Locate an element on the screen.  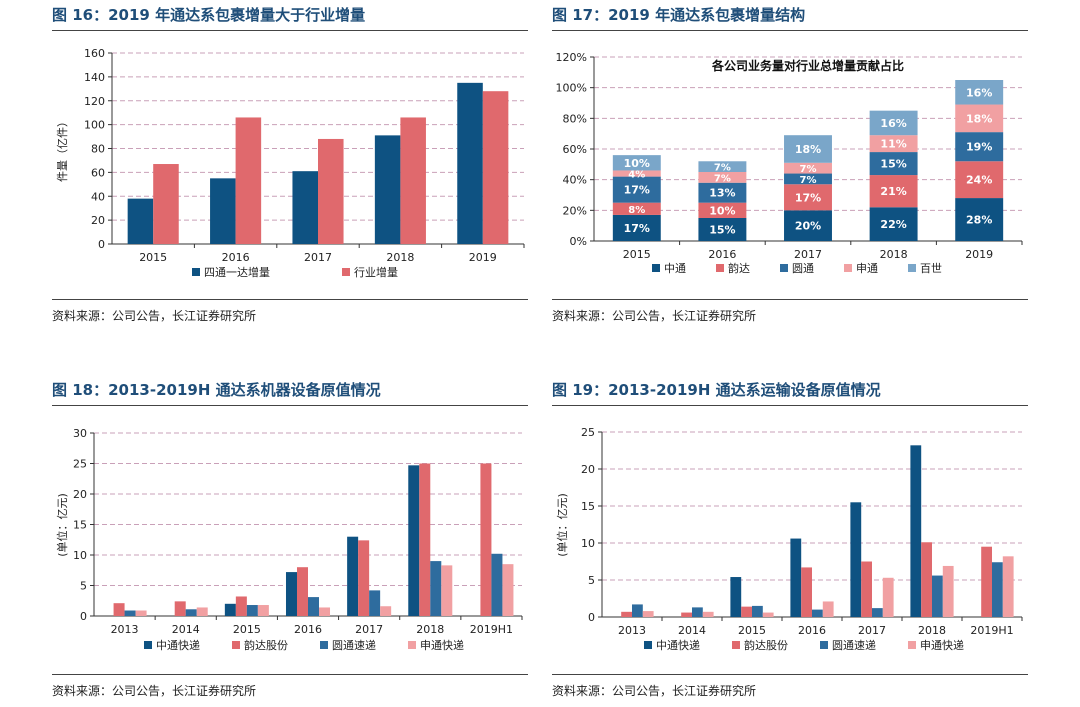
data-label: 28% is located at coordinates (979, 220).